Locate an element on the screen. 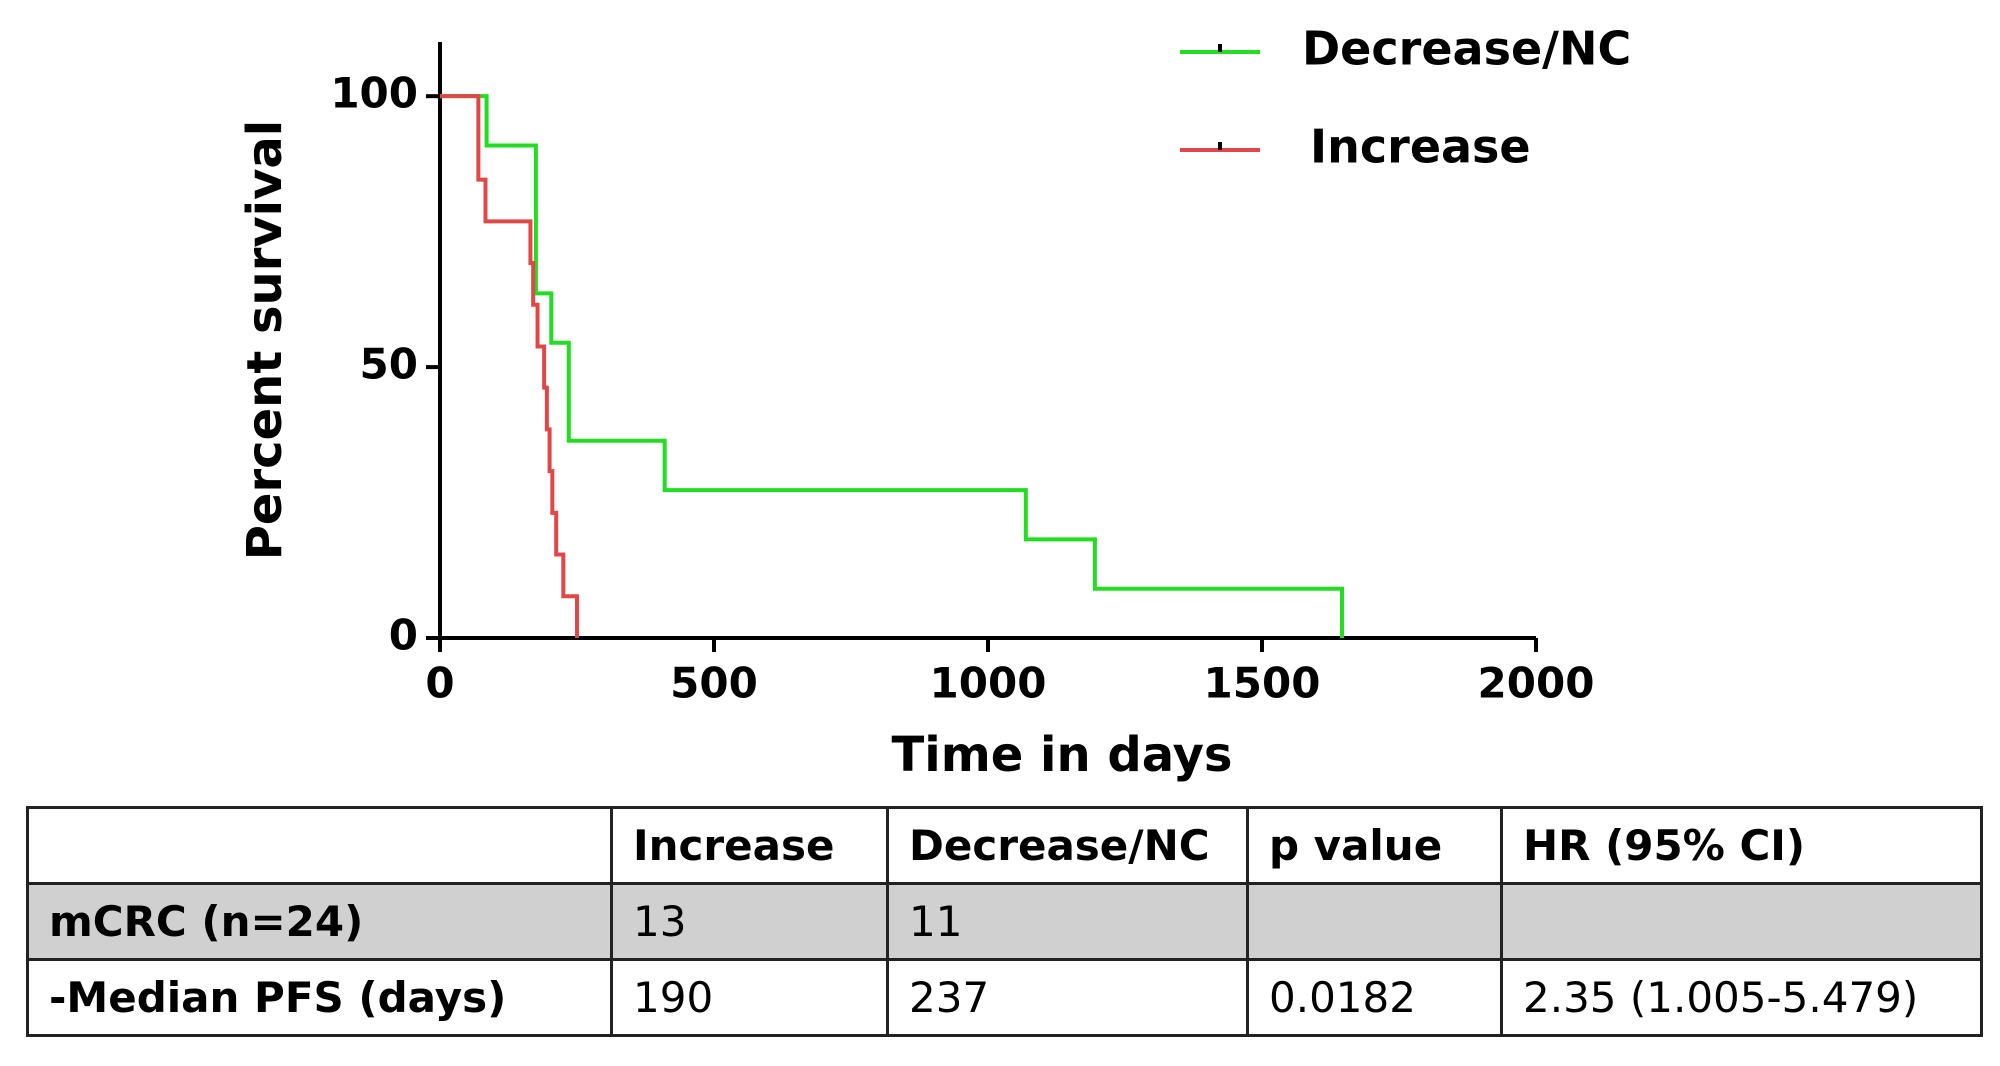 Image resolution: width=2000 pixels, height=1066 pixels. x-axis-label: Time in days is located at coordinates (1062, 755).